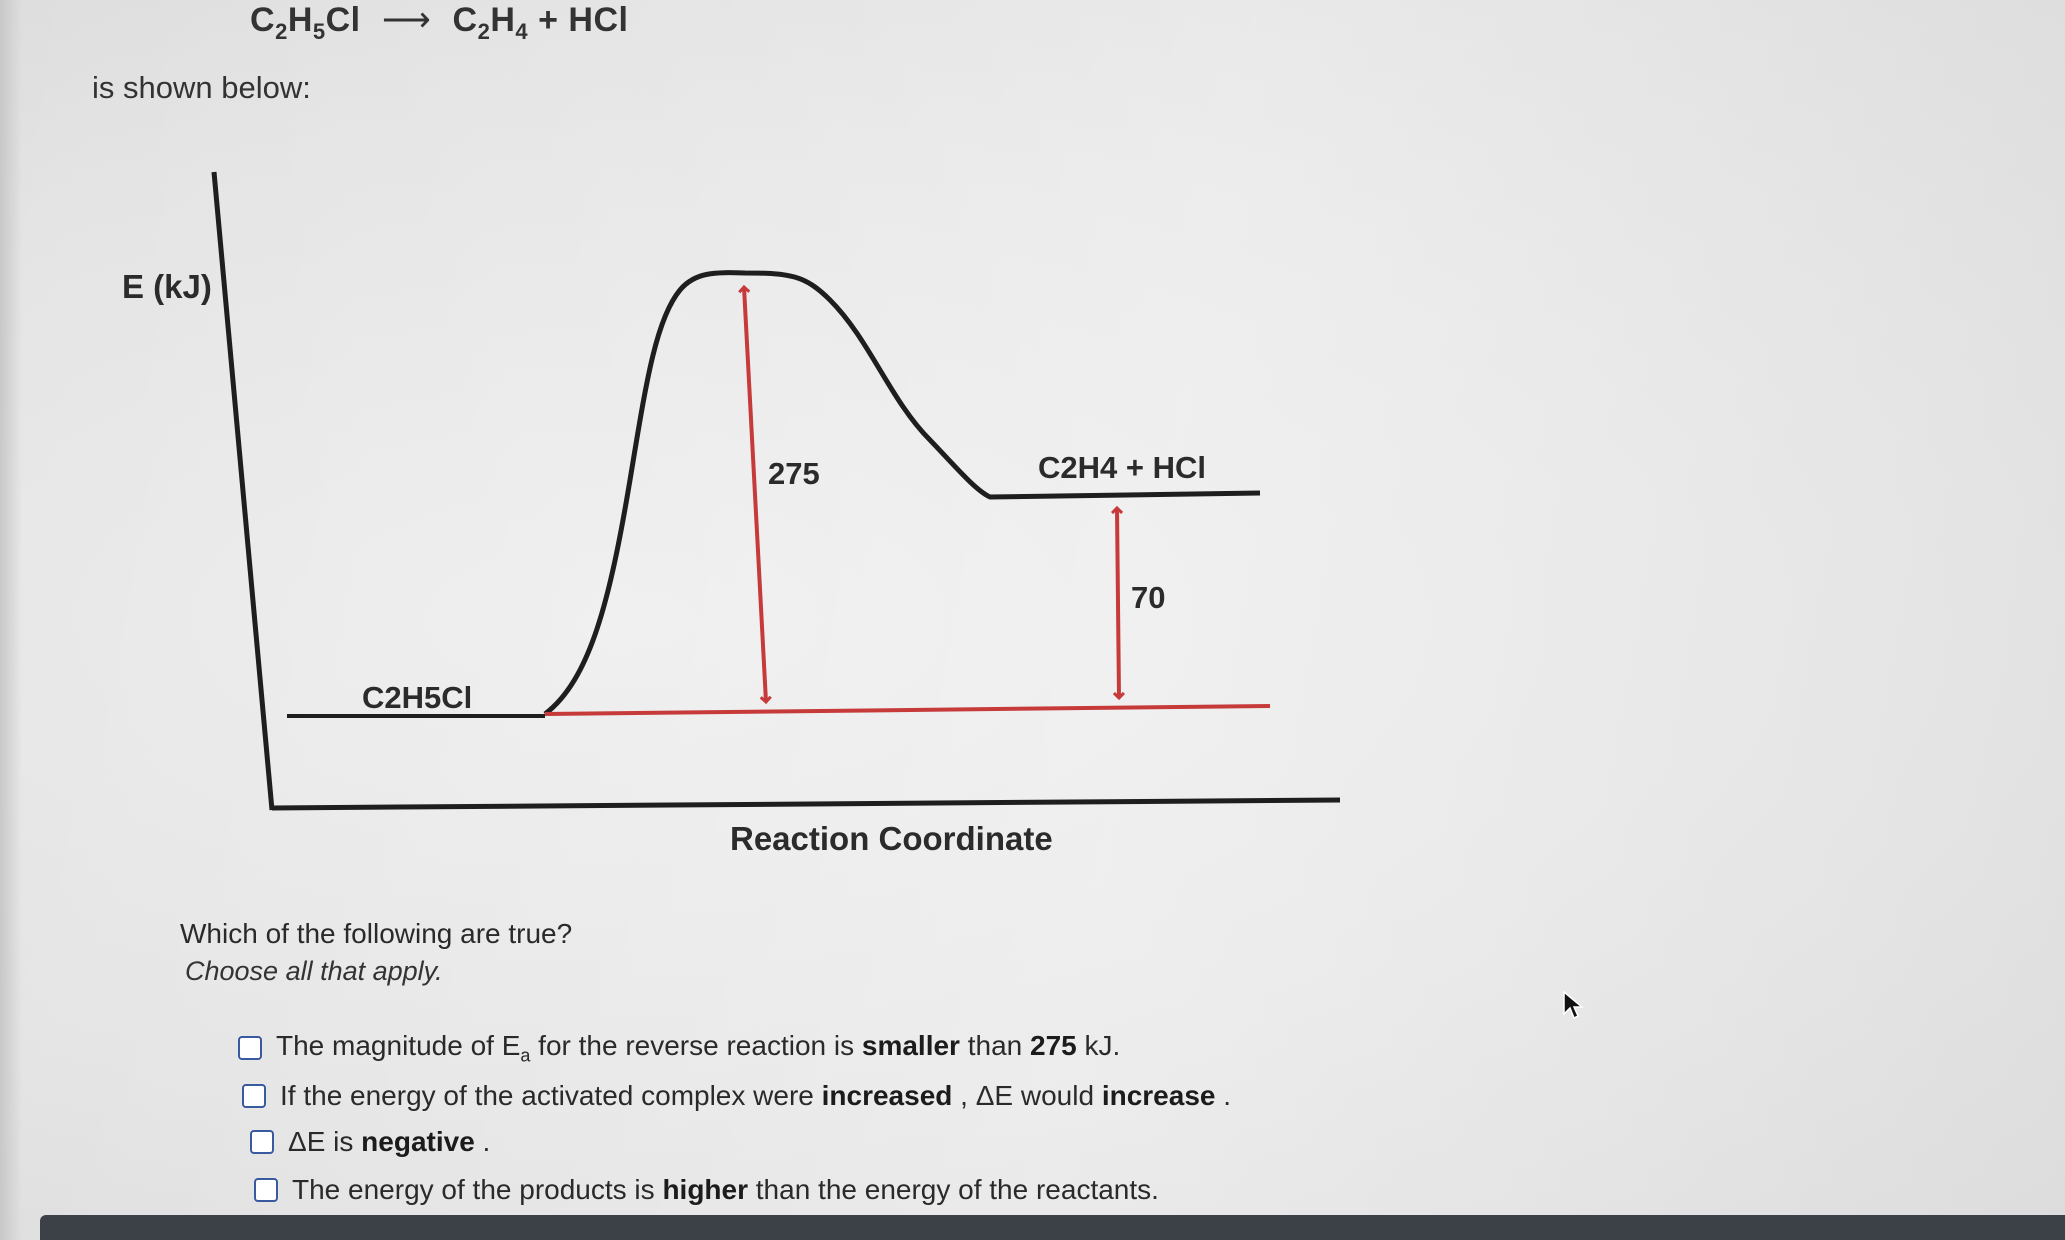  What do you see at coordinates (417, 697) in the screenshot?
I see `reactant-level-label: C2H5Cl` at bounding box center [417, 697].